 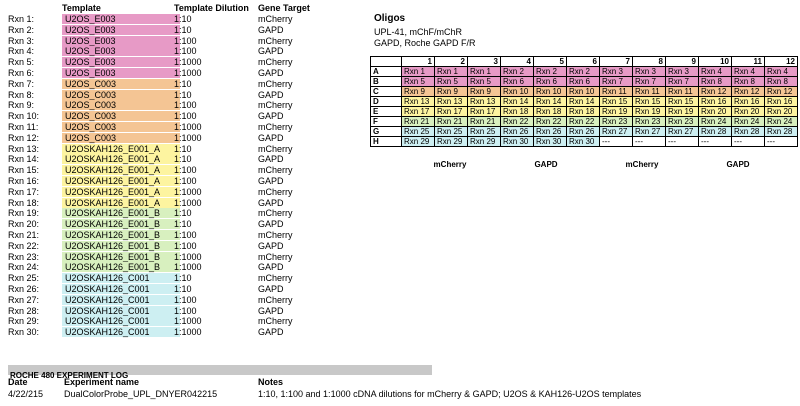 I want to click on log-experiment-name: DualColorProbe_UPL_DNYER042215, so click(x=141, y=394).